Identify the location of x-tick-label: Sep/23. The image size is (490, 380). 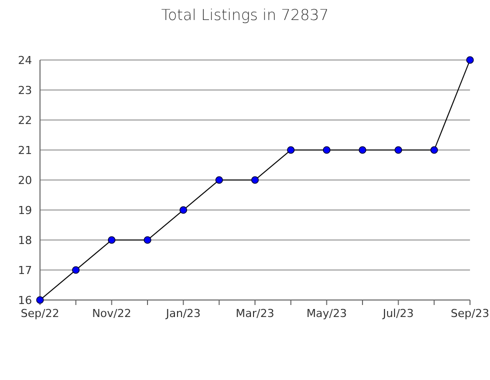
(470, 313).